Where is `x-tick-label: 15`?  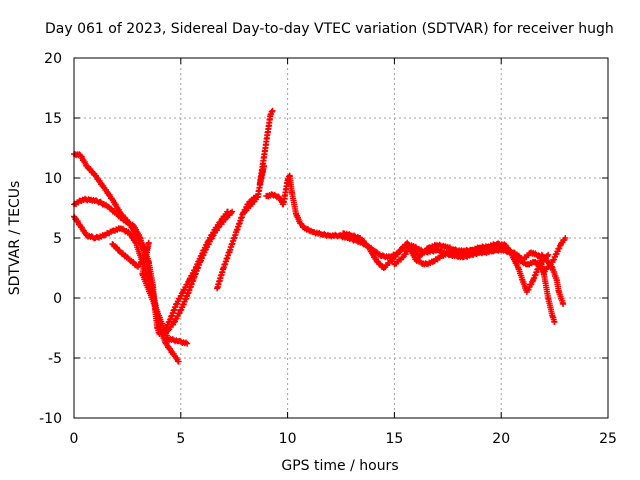
x-tick-label: 15 is located at coordinates (394, 439).